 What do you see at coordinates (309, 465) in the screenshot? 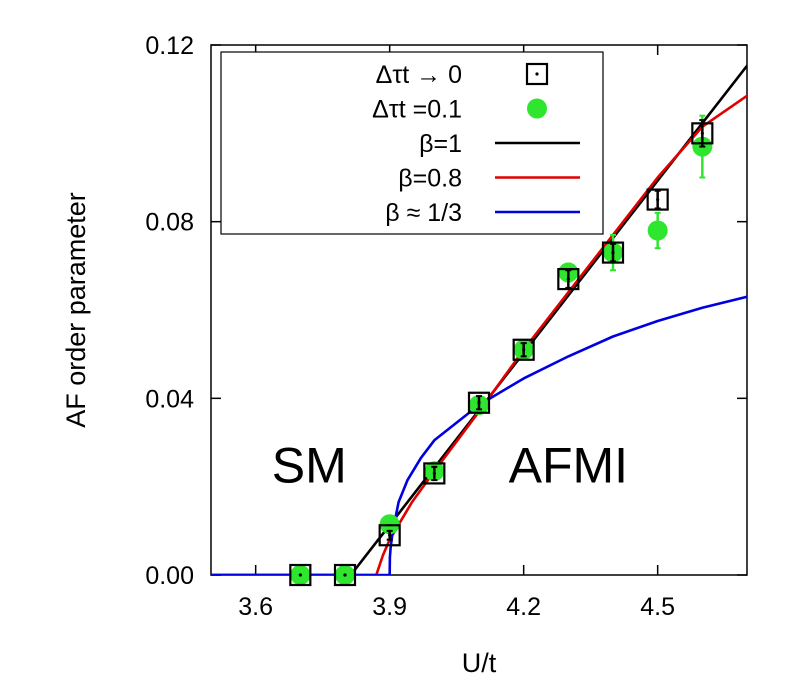
I see `region-label: SM` at bounding box center [309, 465].